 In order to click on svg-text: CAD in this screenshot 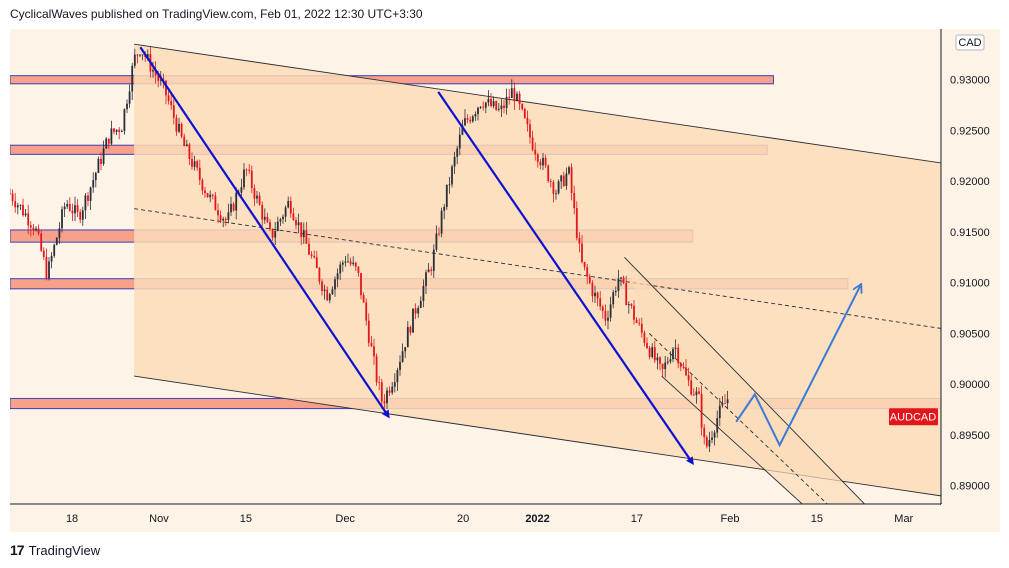, I will do `click(969, 43)`.